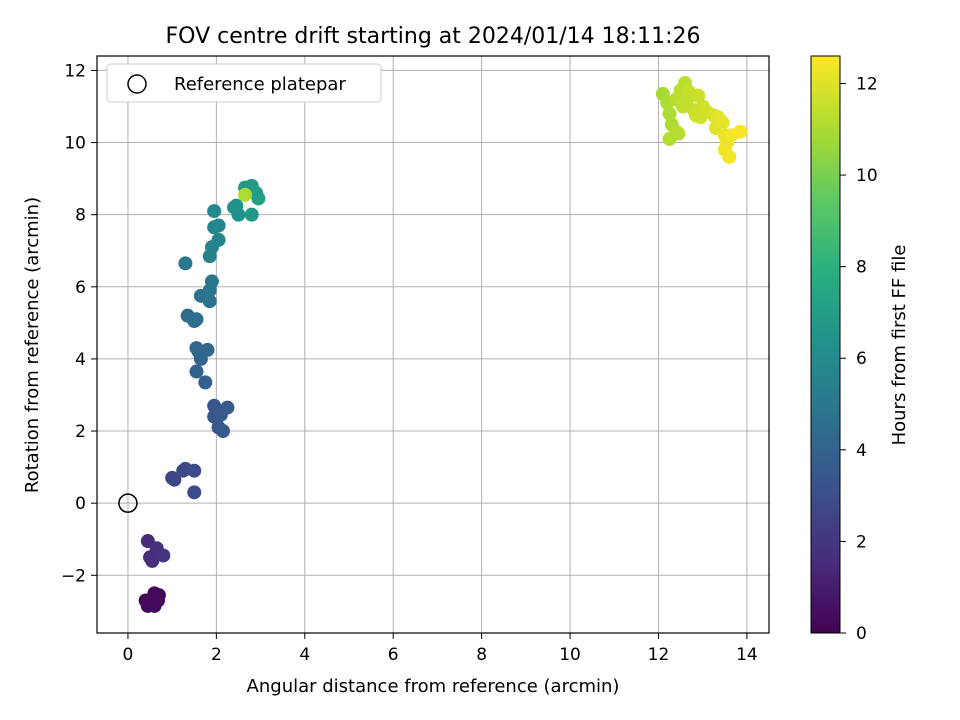  I want to click on x-tick-label: 10, so click(570, 655).